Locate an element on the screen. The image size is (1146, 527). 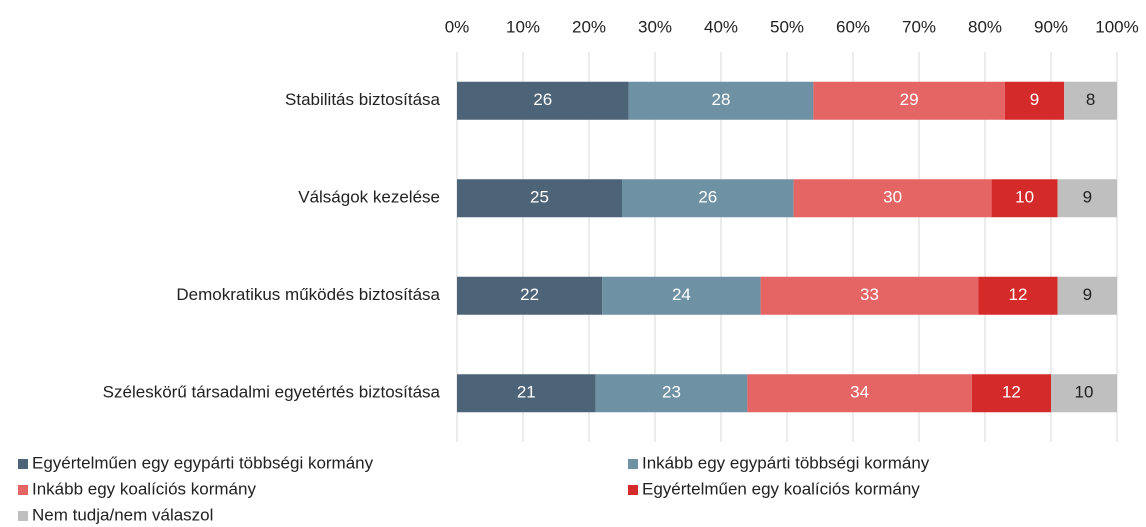
x-tick-label: 60% is located at coordinates (853, 26).